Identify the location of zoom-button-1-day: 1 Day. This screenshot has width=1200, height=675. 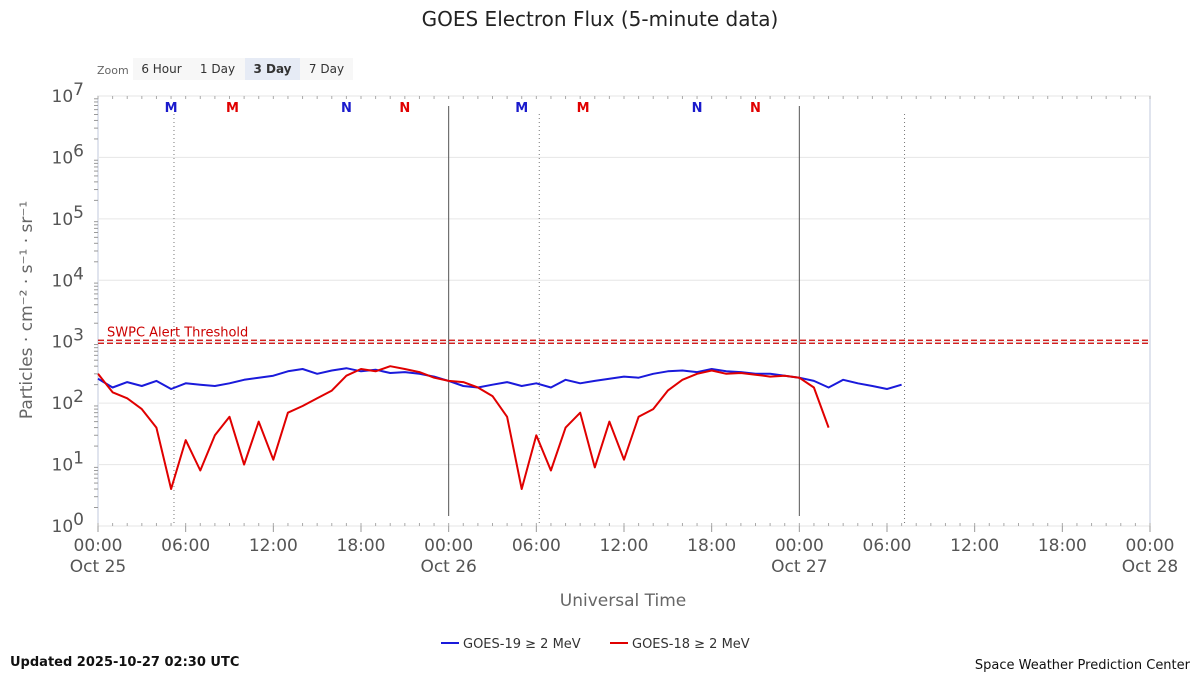
(217, 69).